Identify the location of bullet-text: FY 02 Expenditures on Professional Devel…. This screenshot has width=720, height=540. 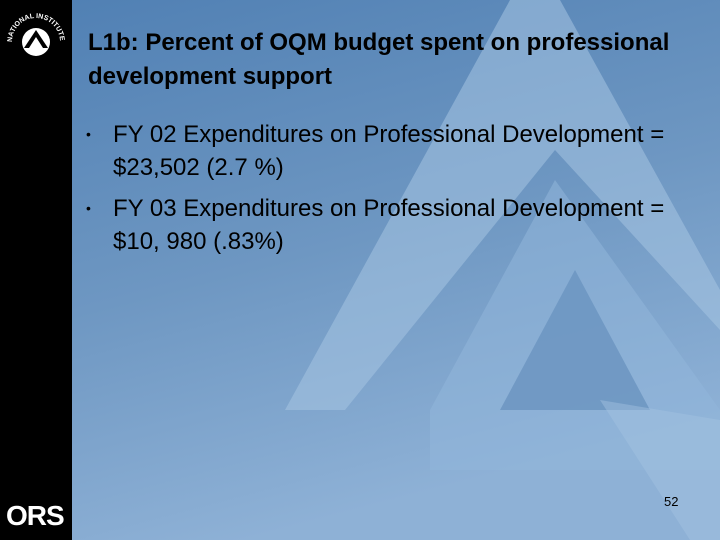
(389, 151).